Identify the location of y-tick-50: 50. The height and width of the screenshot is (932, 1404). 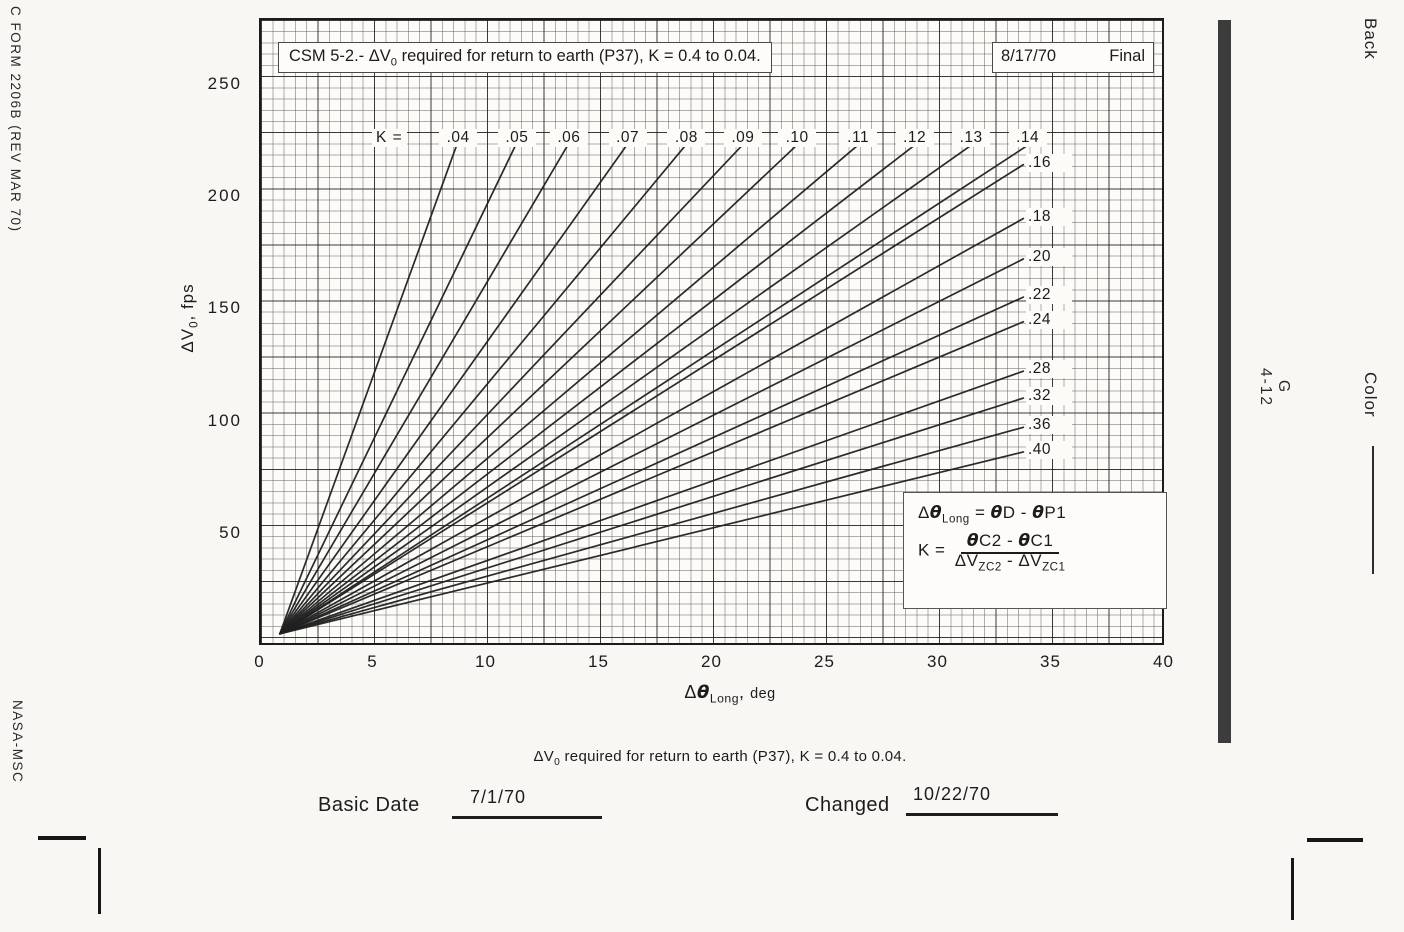
(230, 532).